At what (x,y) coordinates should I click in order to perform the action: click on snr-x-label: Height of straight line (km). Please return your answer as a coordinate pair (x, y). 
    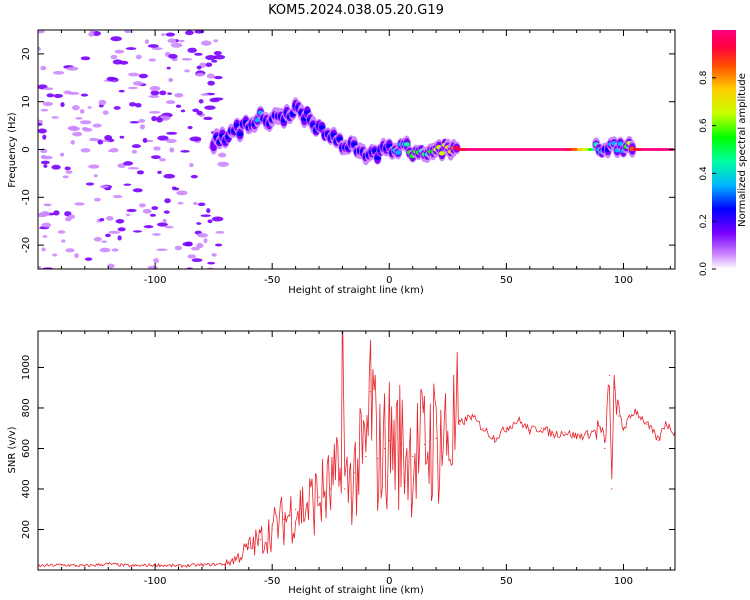
    Looking at the image, I should click on (356, 590).